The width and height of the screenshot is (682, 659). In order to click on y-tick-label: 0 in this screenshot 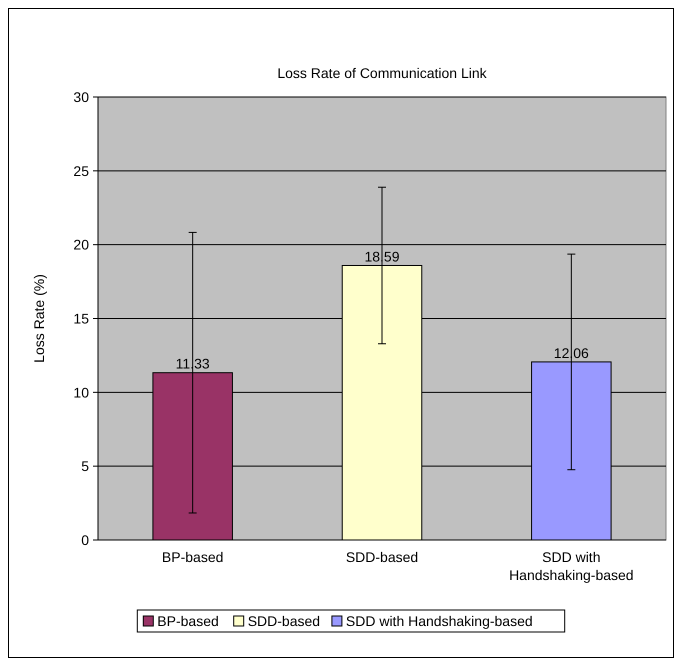, I will do `click(85, 540)`.